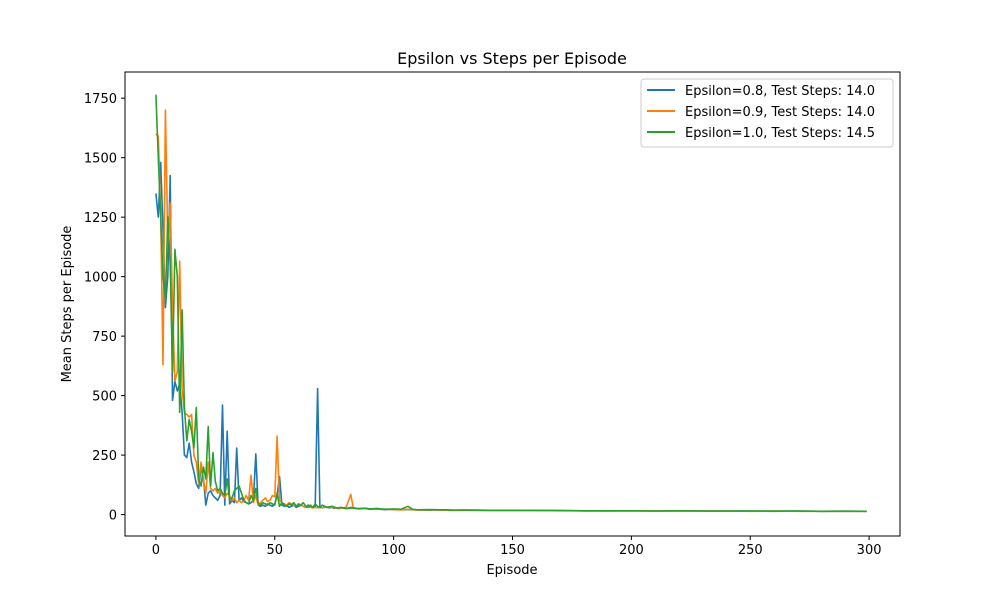  Describe the element at coordinates (274, 550) in the screenshot. I see `x-tick-label: 50` at that location.